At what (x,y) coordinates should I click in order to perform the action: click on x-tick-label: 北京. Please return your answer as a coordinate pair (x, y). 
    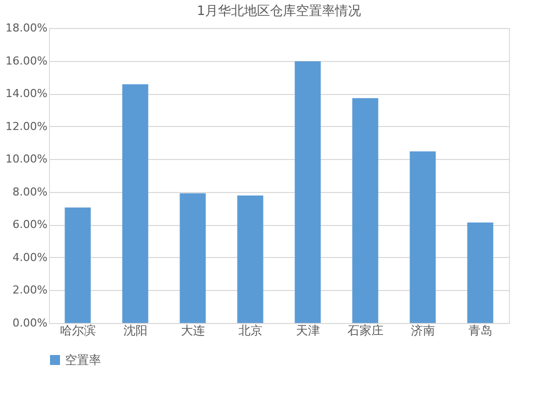
    Looking at the image, I should click on (250, 331).